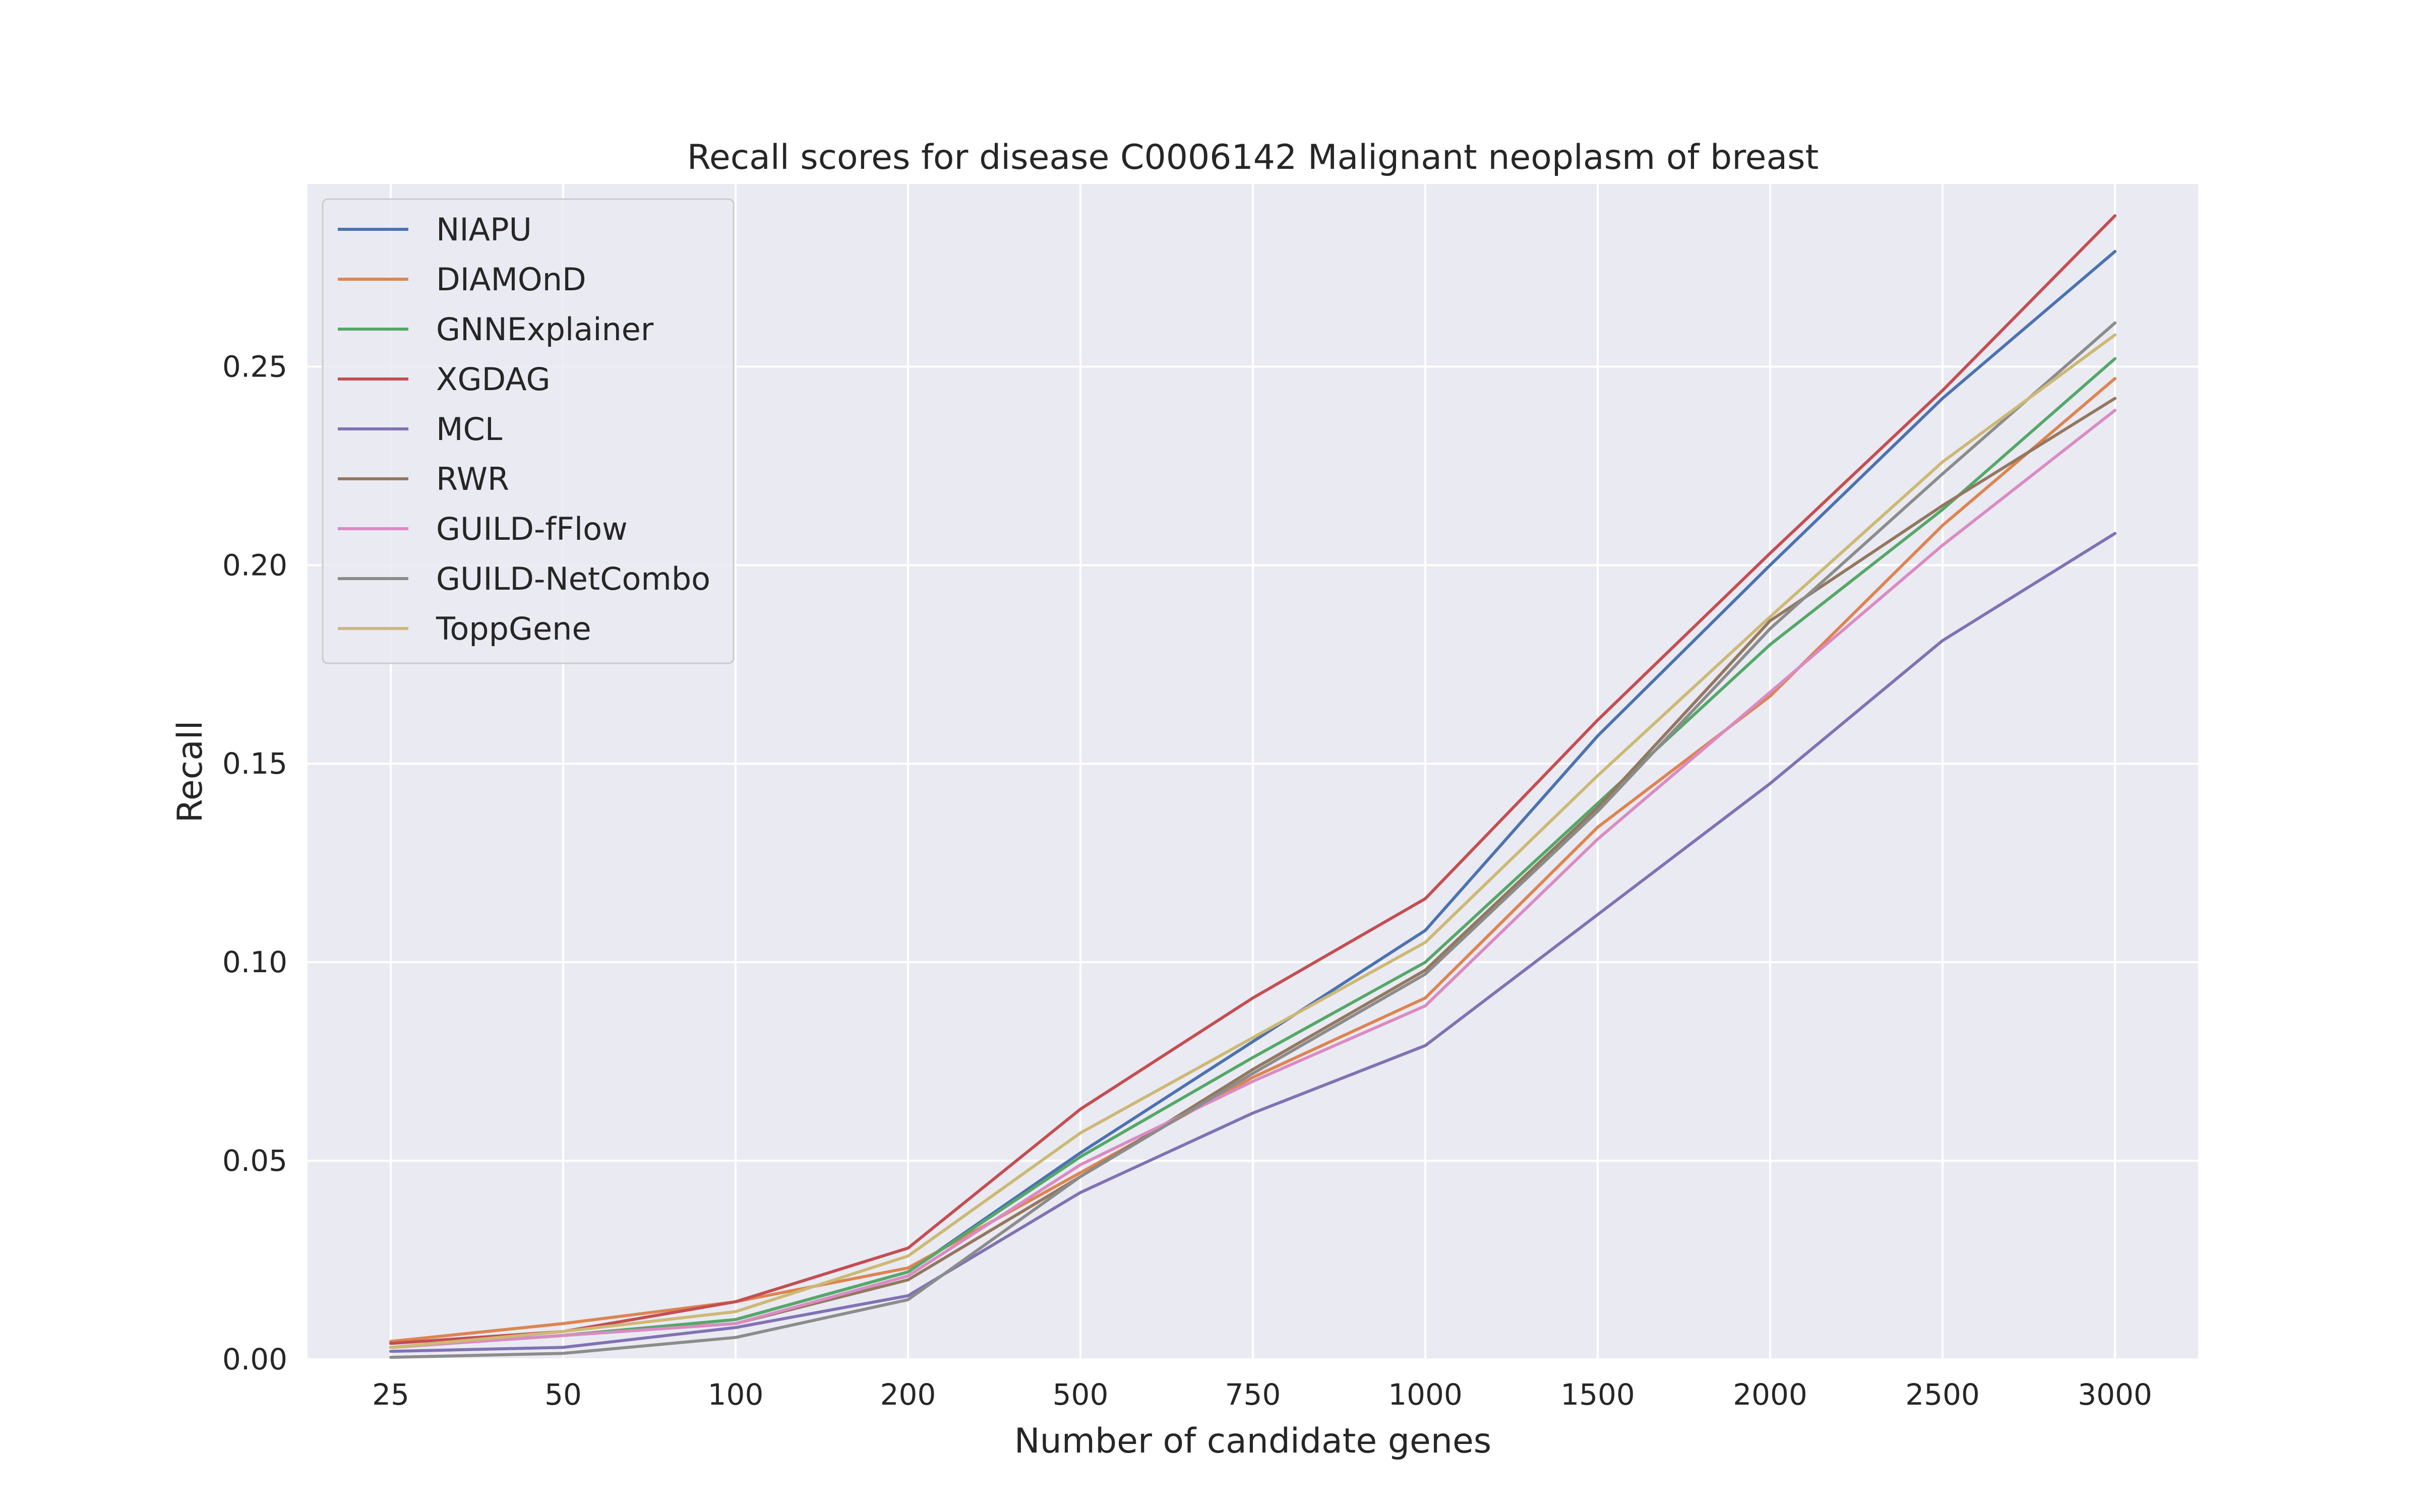 Image resolution: width=2420 pixels, height=1512 pixels. I want to click on x-tick-label: 100, so click(736, 1394).